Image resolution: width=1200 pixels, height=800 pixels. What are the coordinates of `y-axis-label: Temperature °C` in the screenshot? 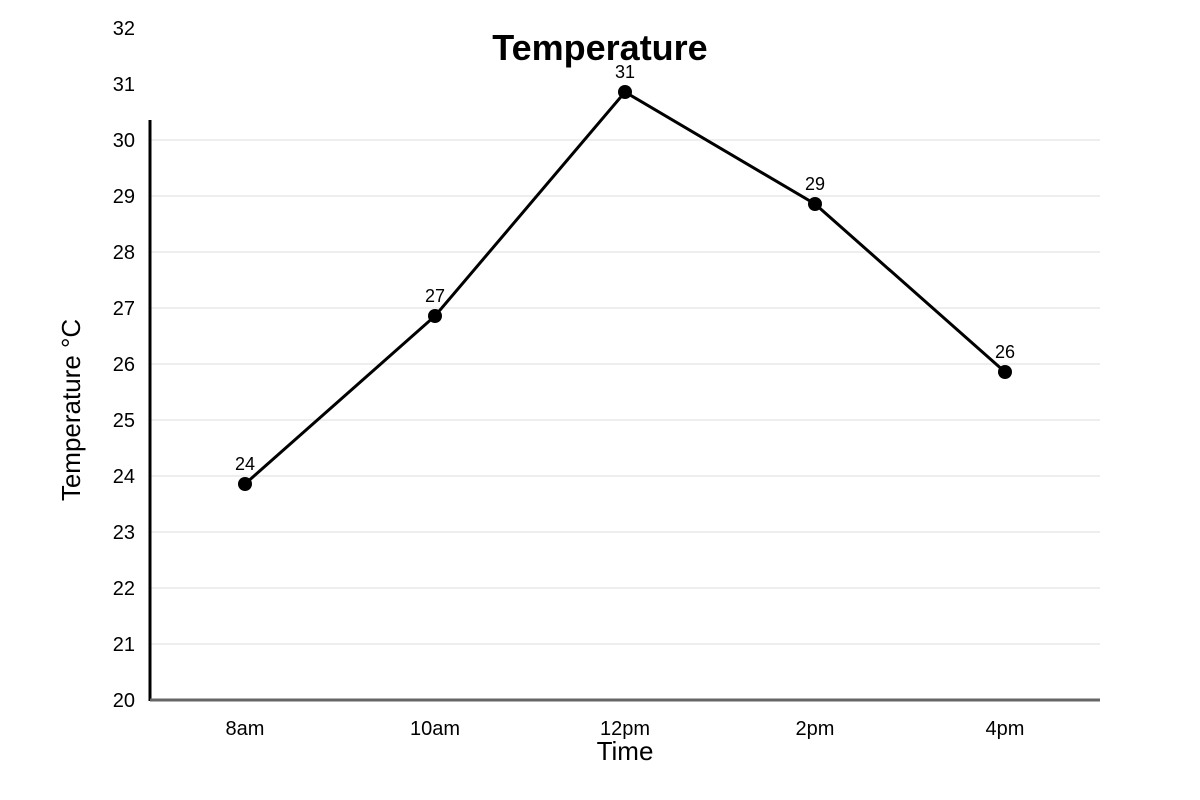 It's located at (71, 410).